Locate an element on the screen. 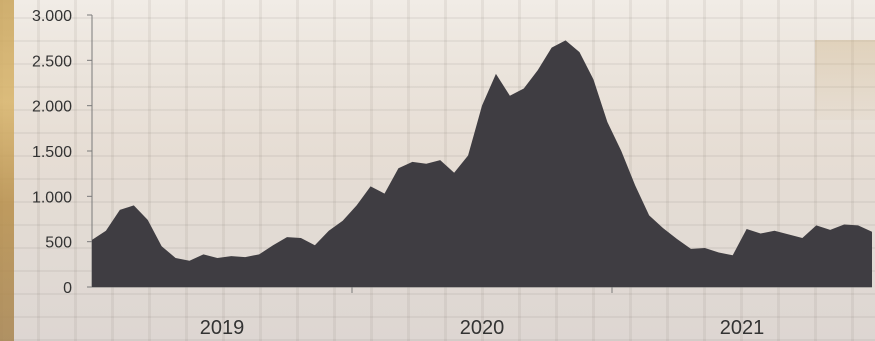 The image size is (875, 341). x-axis: 2019 2020 2021 is located at coordinates (482, 312).